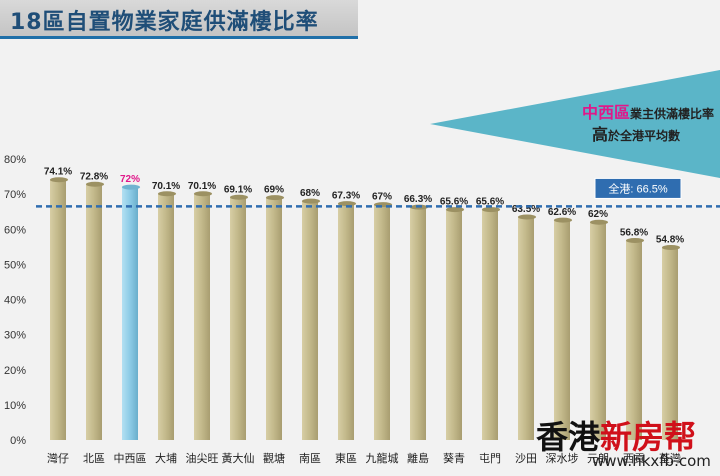  What do you see at coordinates (58, 458) in the screenshot?
I see `category-label: 灣仔` at bounding box center [58, 458].